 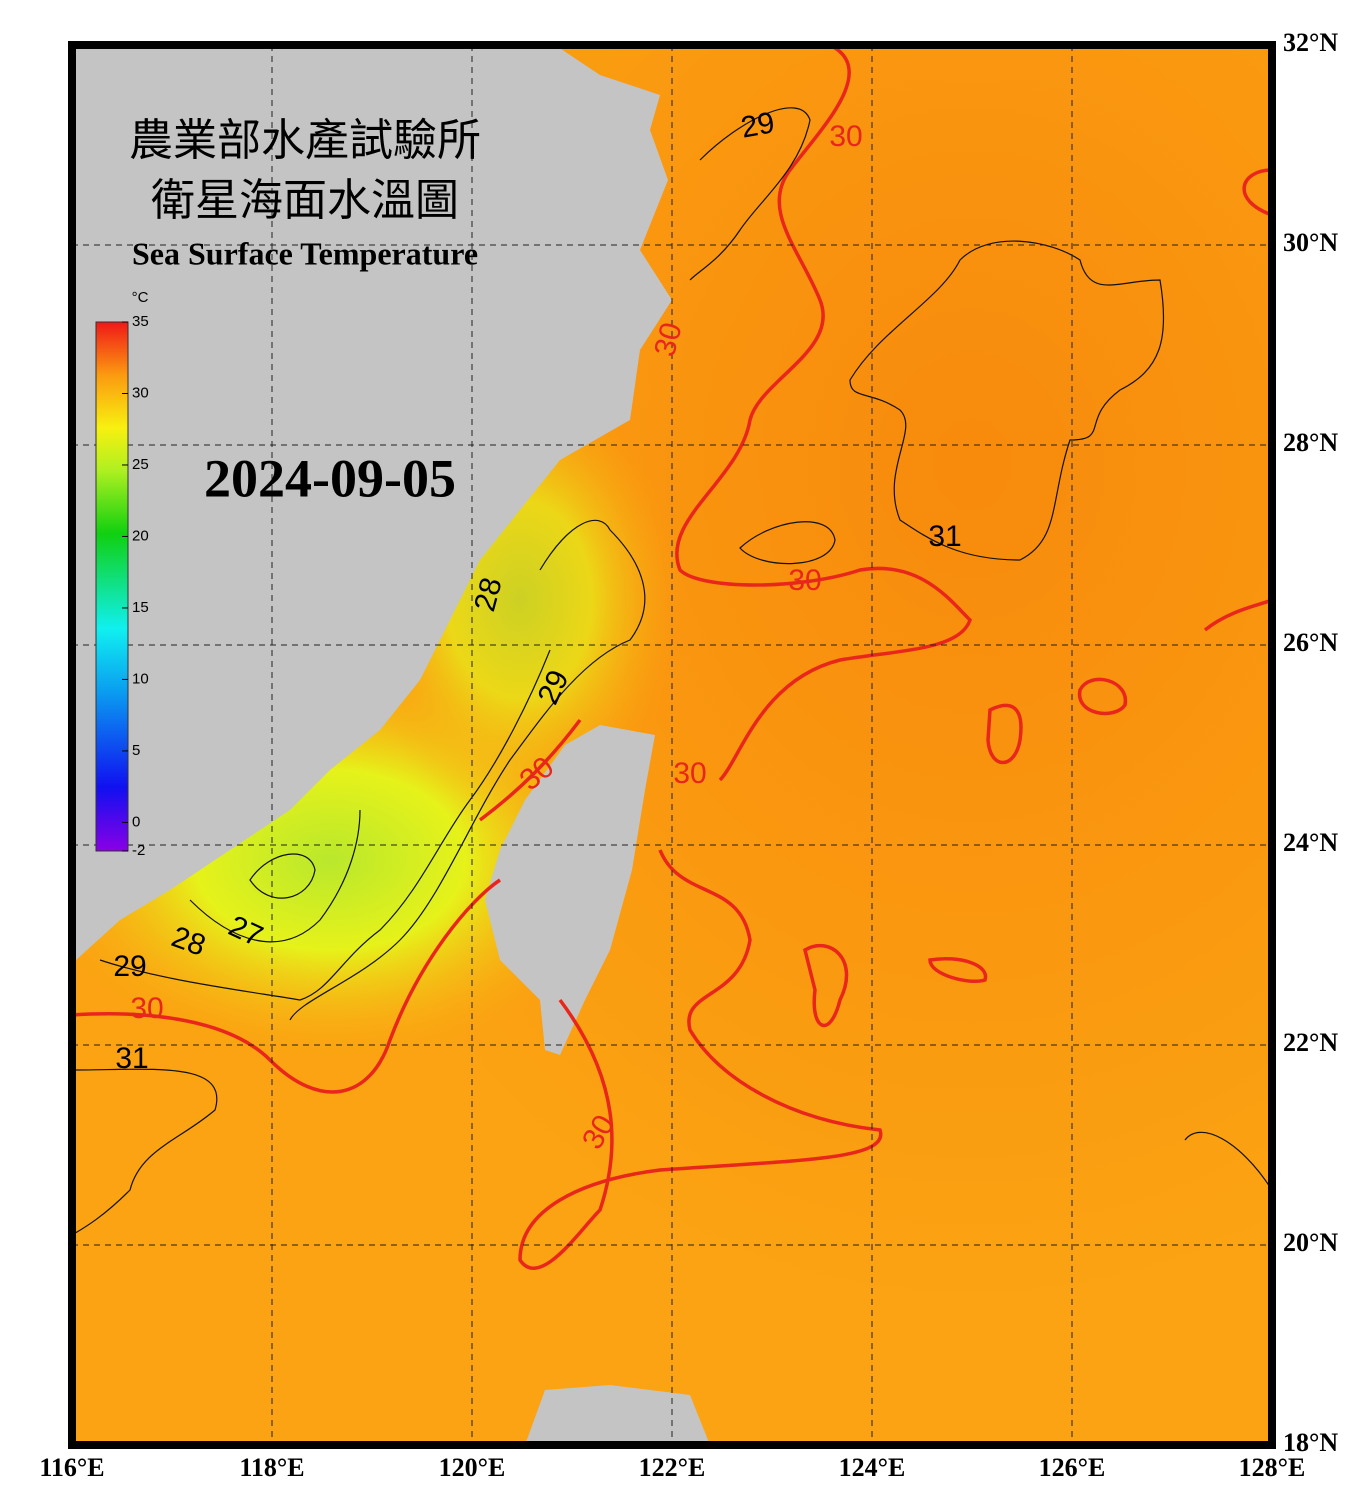 I want to click on colorbar-tick-label: 0, so click(x=136, y=821).